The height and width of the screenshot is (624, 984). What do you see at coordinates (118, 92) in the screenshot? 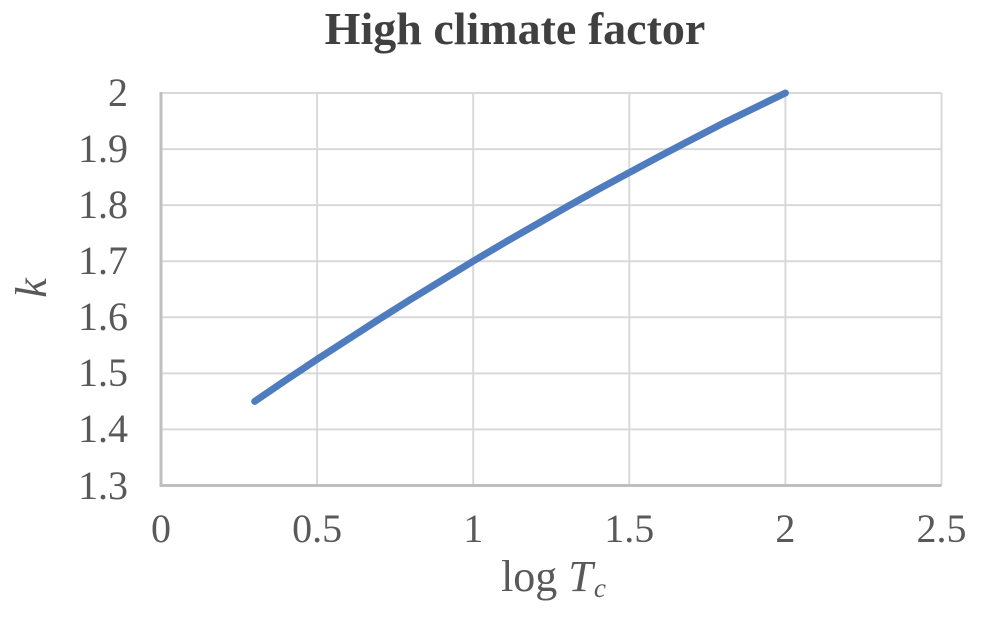
I see `y-tick-label: 2` at bounding box center [118, 92].